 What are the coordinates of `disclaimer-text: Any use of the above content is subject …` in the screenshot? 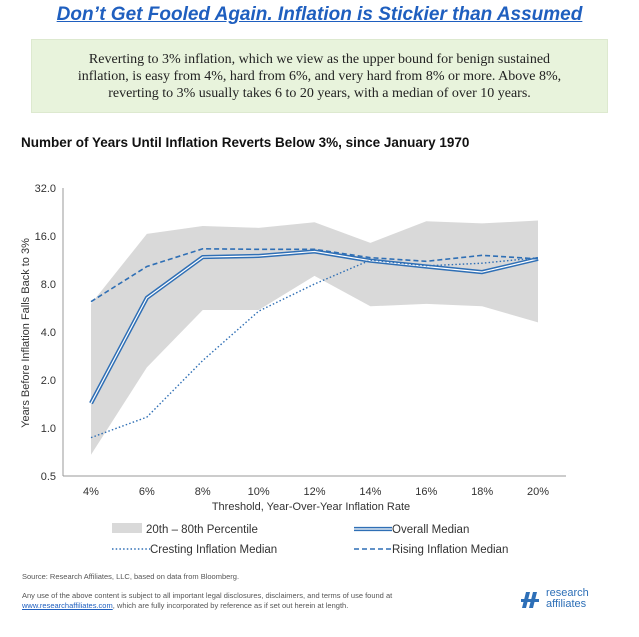 It's located at (207, 595).